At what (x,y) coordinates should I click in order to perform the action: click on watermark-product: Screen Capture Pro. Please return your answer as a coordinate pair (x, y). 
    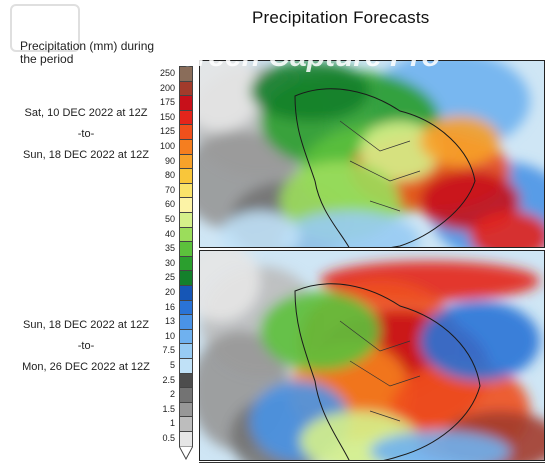
    Looking at the image, I should click on (300, 56).